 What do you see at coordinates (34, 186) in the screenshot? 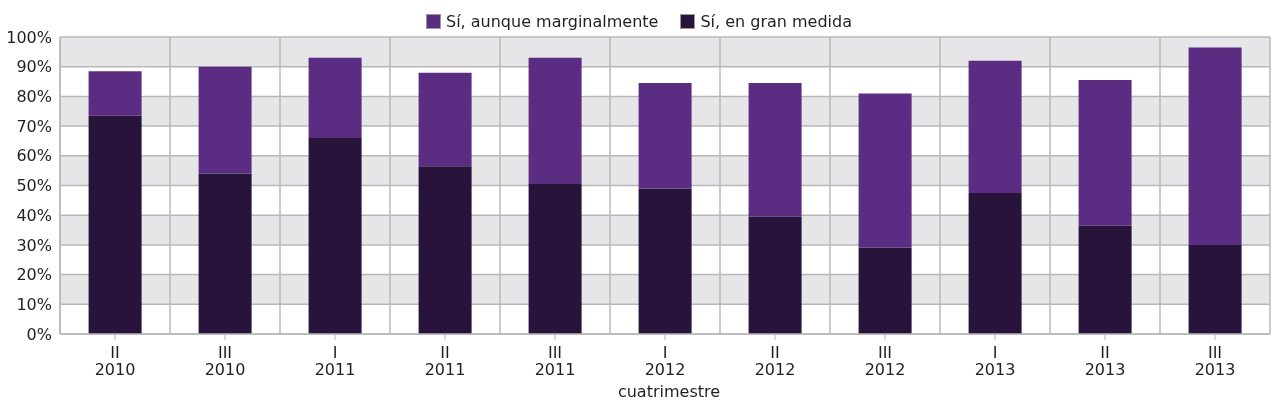
I see `y-tick-label: 50%` at bounding box center [34, 186].